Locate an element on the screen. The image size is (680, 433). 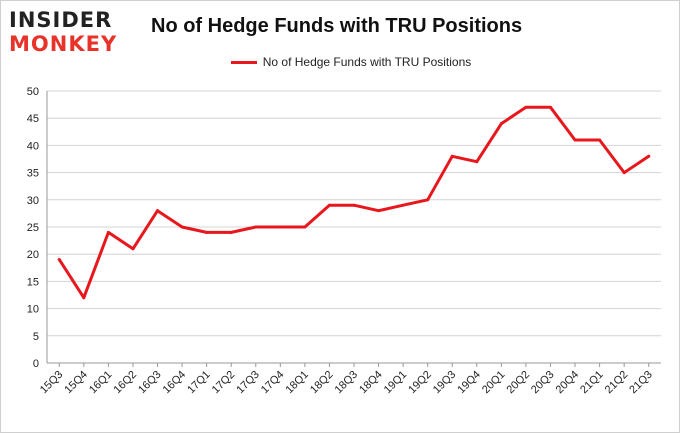
x-tick-label: 19Q1 is located at coordinates (396, 383).